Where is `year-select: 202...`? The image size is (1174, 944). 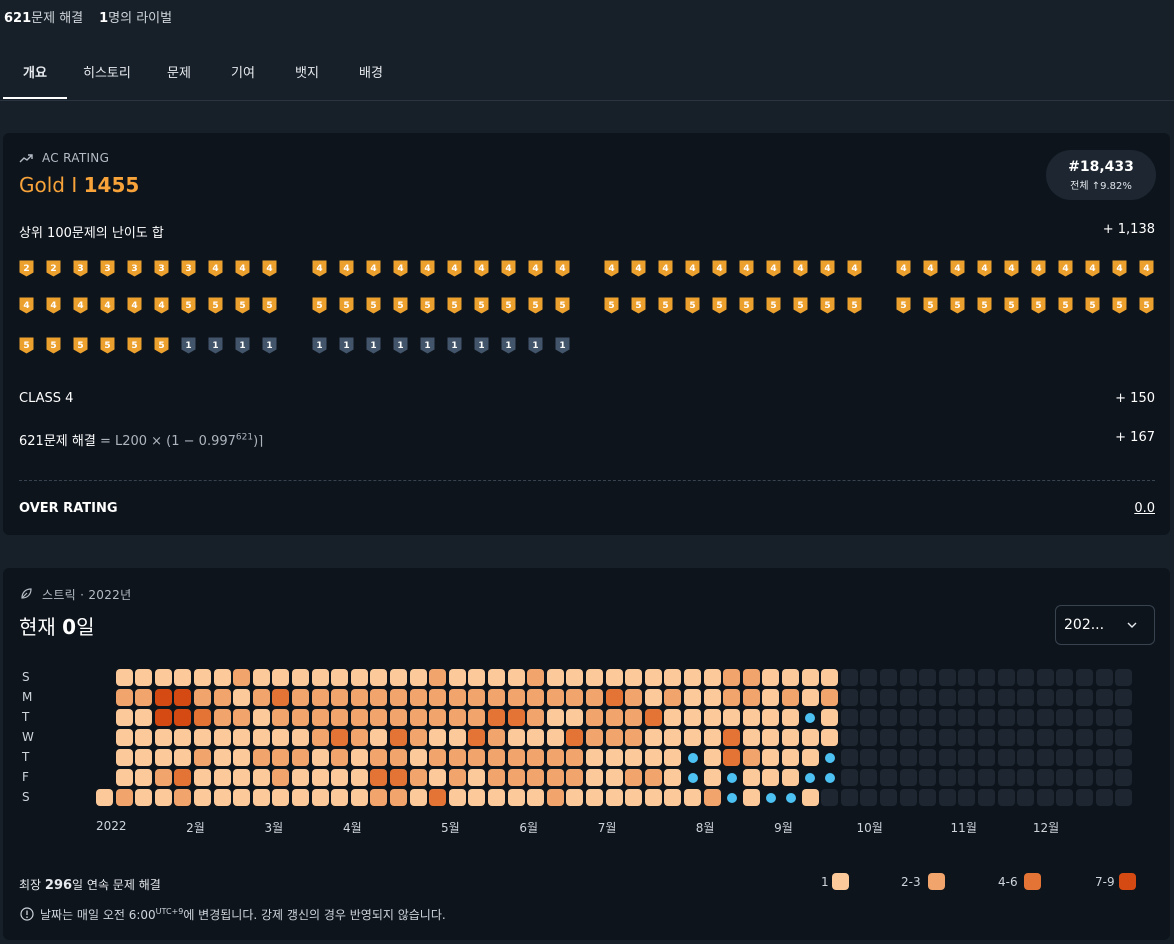
year-select: 202... is located at coordinates (1105, 625).